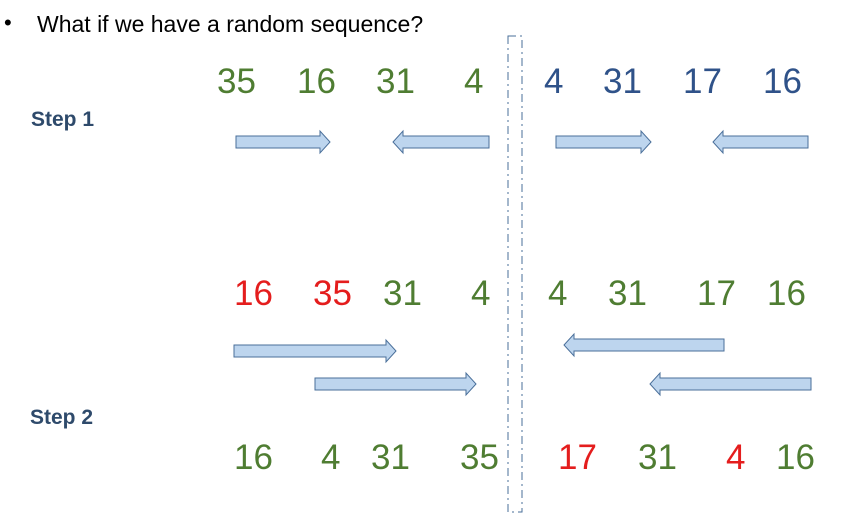  I want to click on row-3-number-1: 16, so click(253, 457).